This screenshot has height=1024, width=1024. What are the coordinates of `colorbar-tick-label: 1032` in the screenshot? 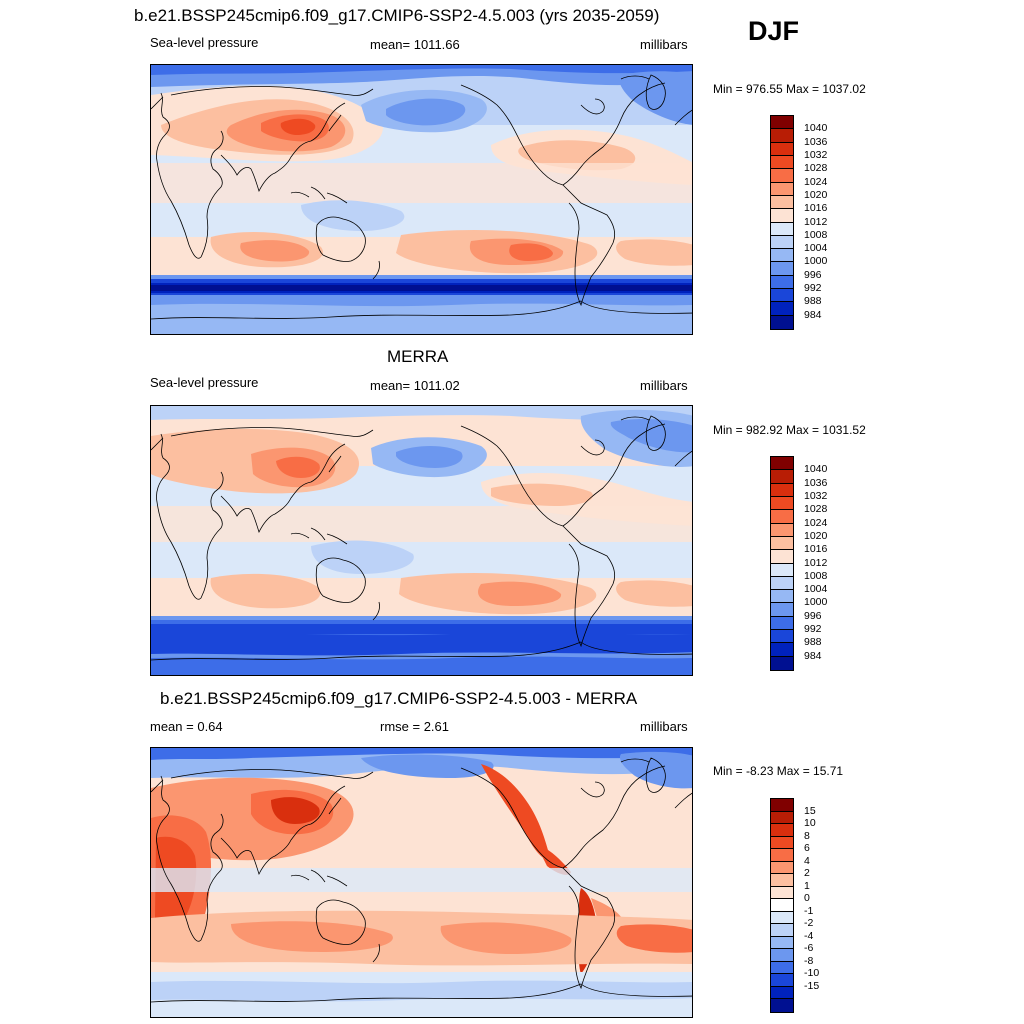 It's located at (816, 154).